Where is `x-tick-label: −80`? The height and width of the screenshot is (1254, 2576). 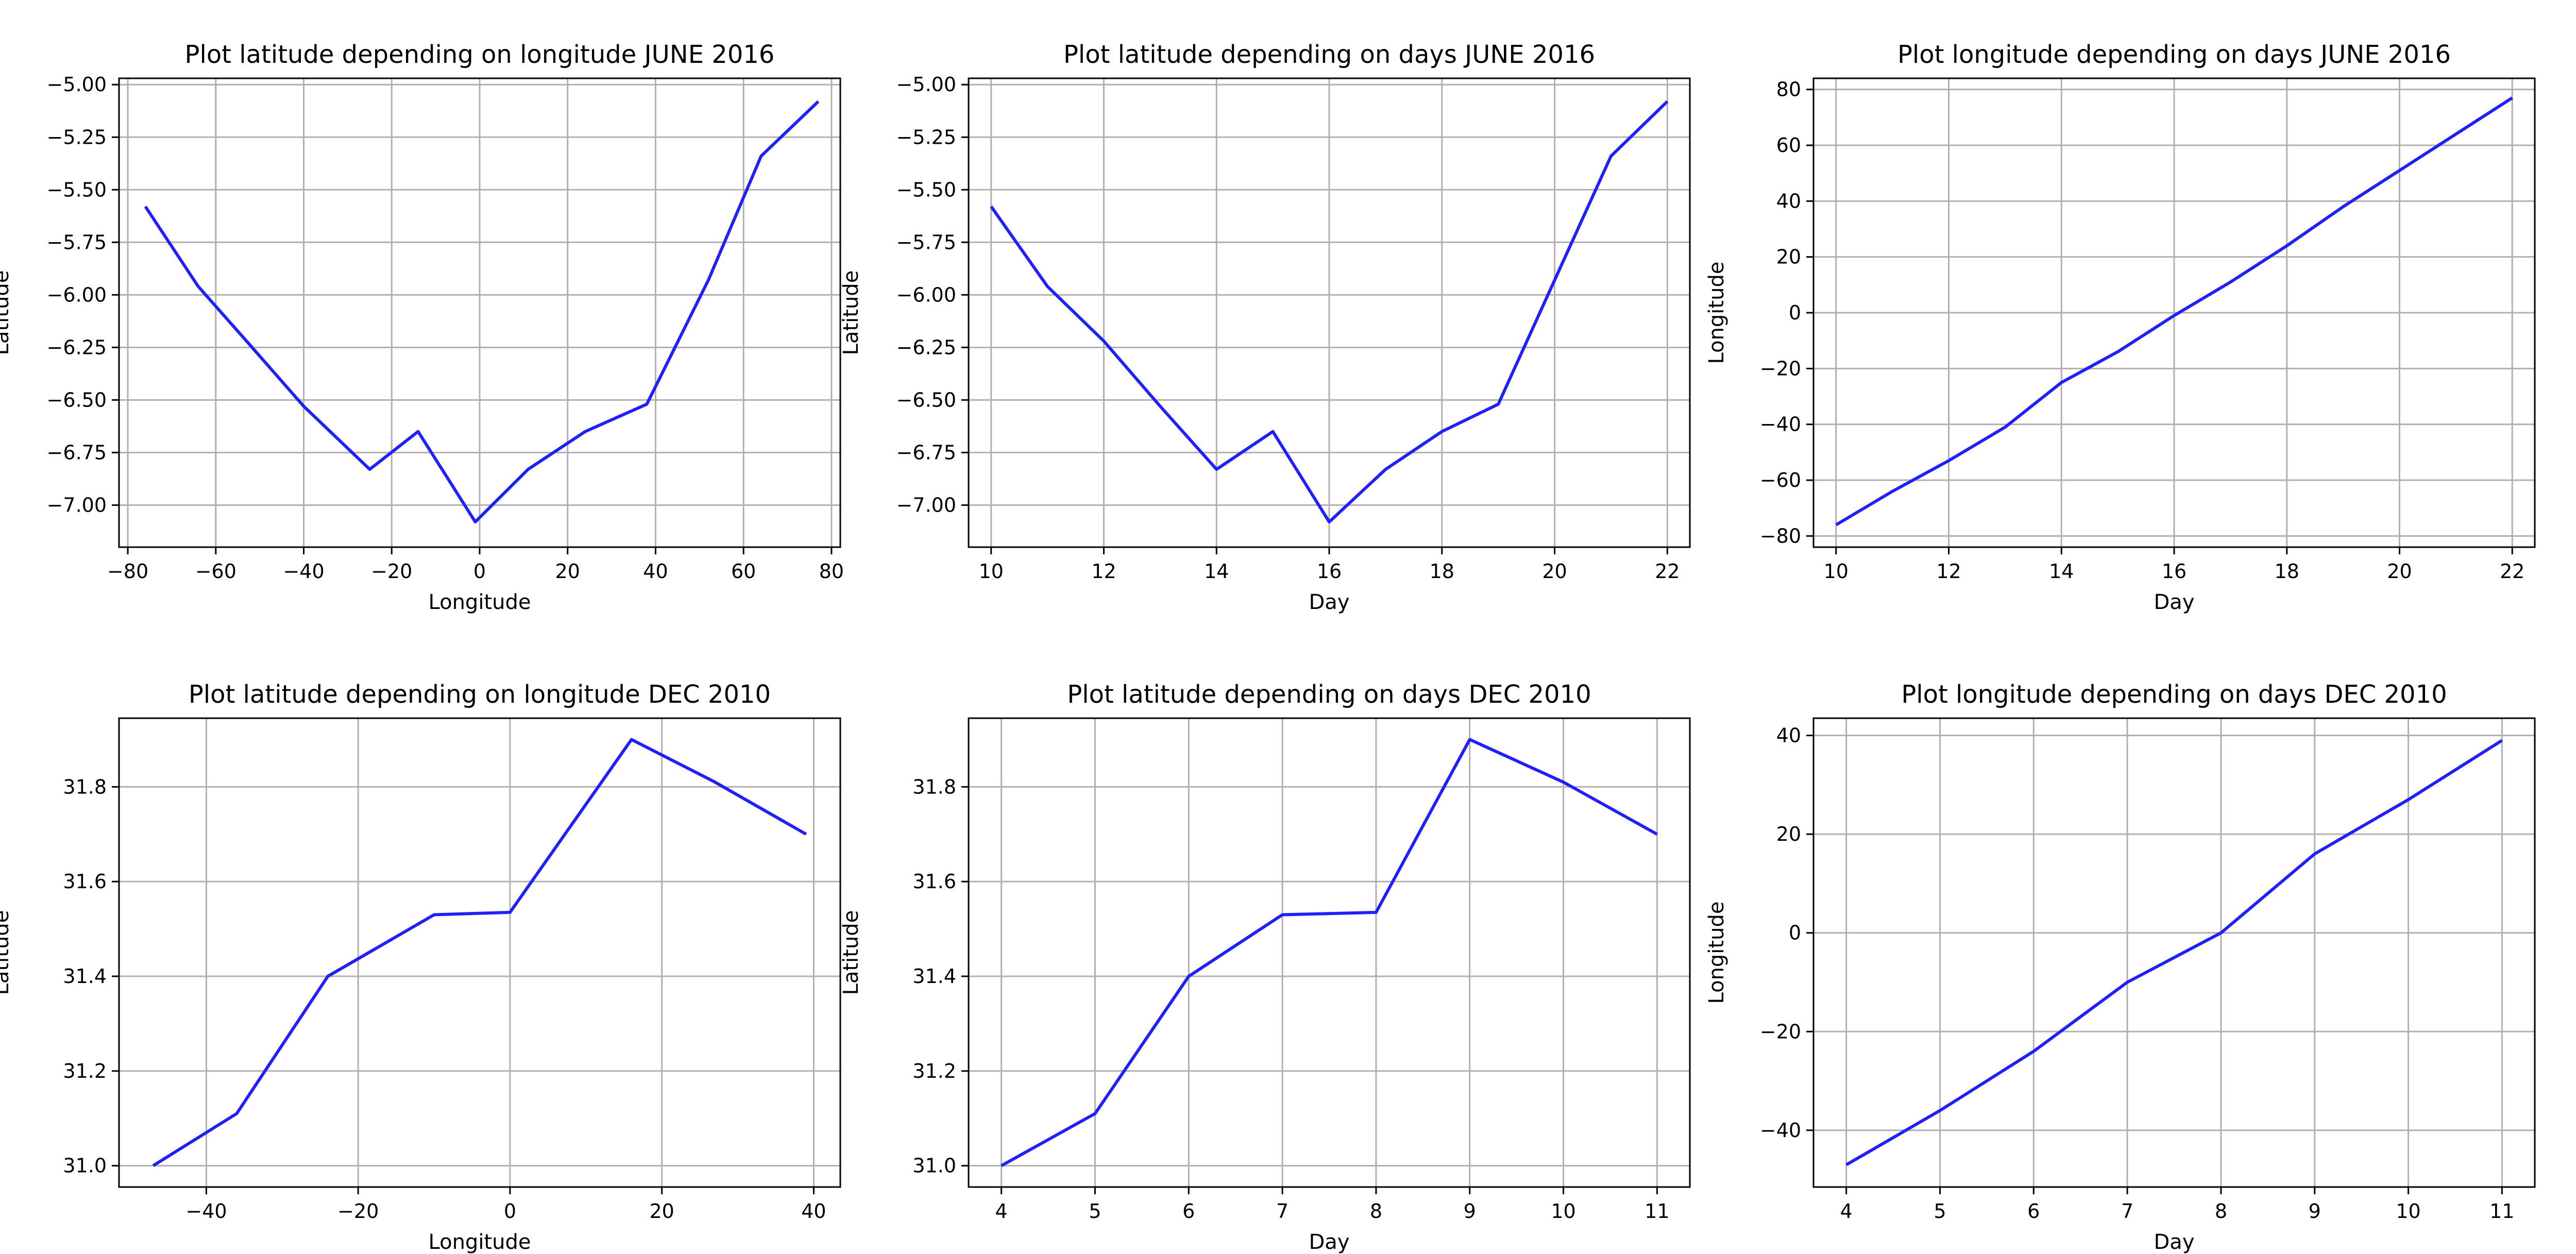
x-tick-label: −80 is located at coordinates (127, 571).